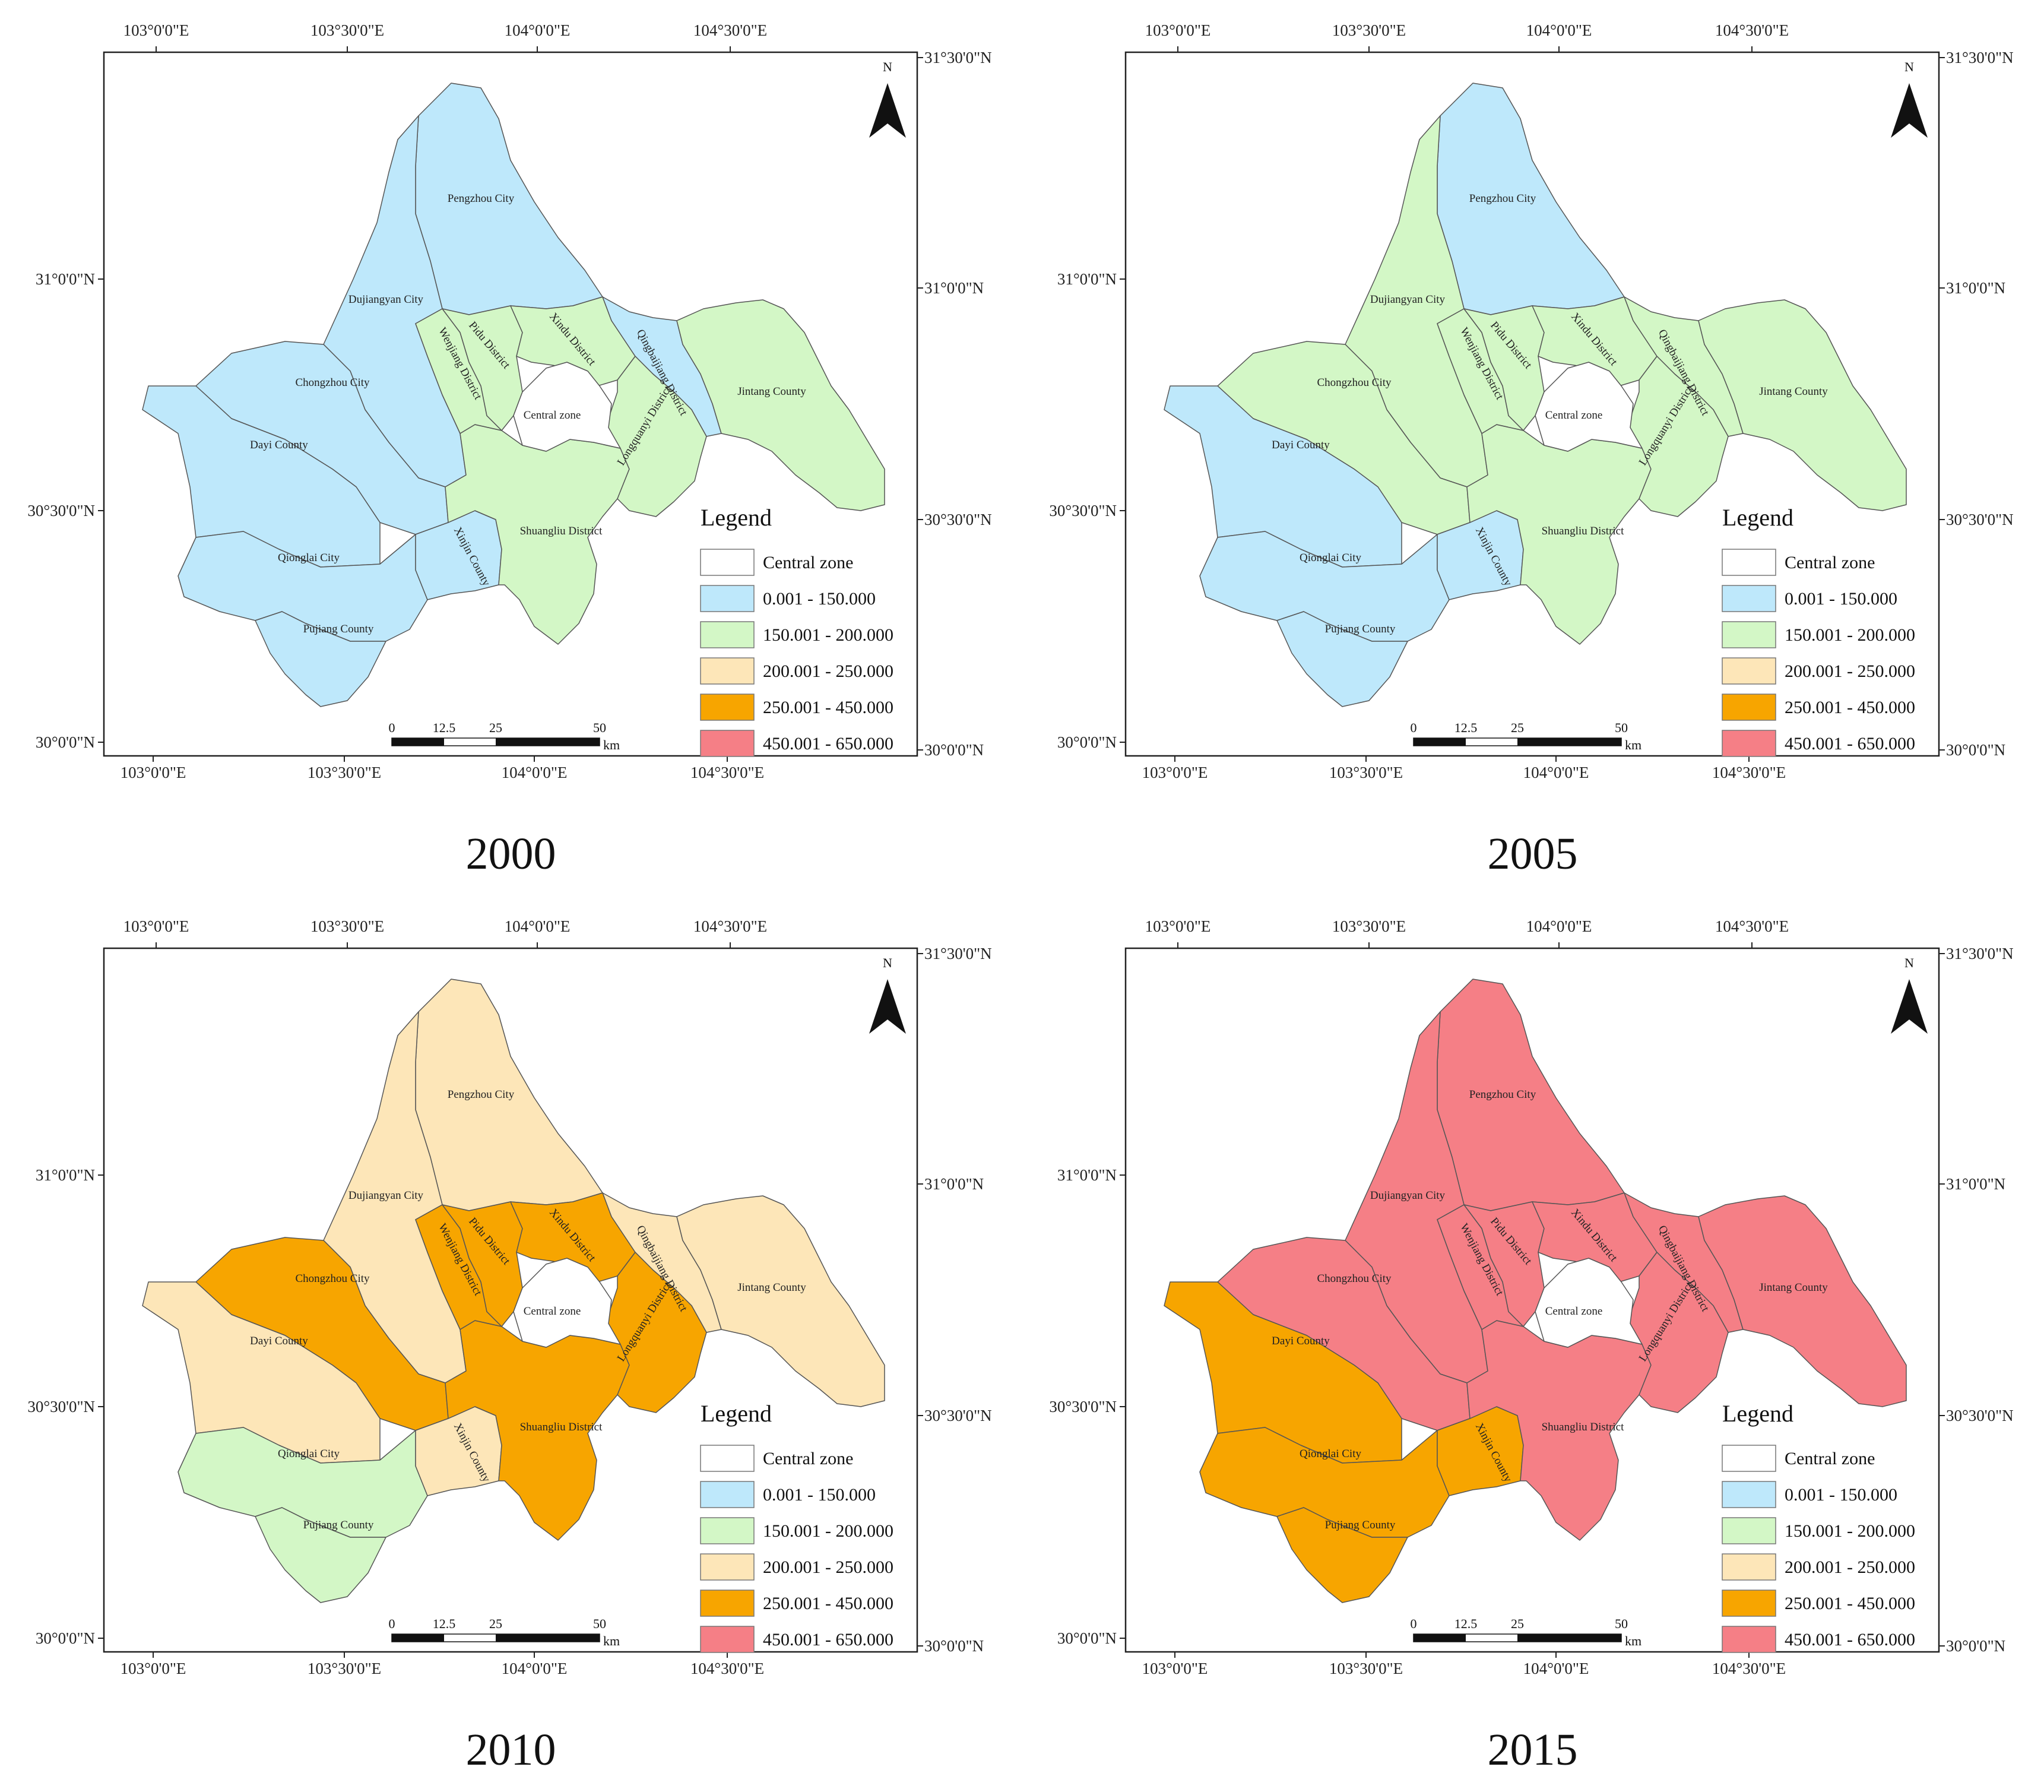  I want to click on top-longitude-label: 103°0'0"E, so click(156, 926).